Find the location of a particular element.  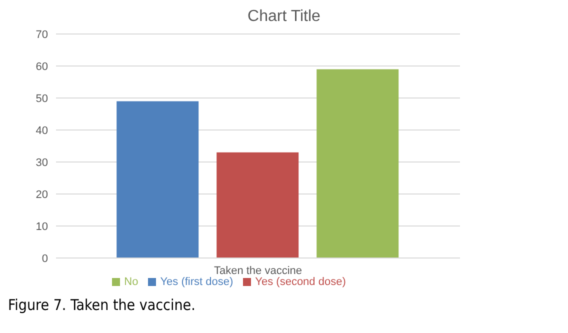

caption: Figure 7. Taken the vaccine. is located at coordinates (102, 305).